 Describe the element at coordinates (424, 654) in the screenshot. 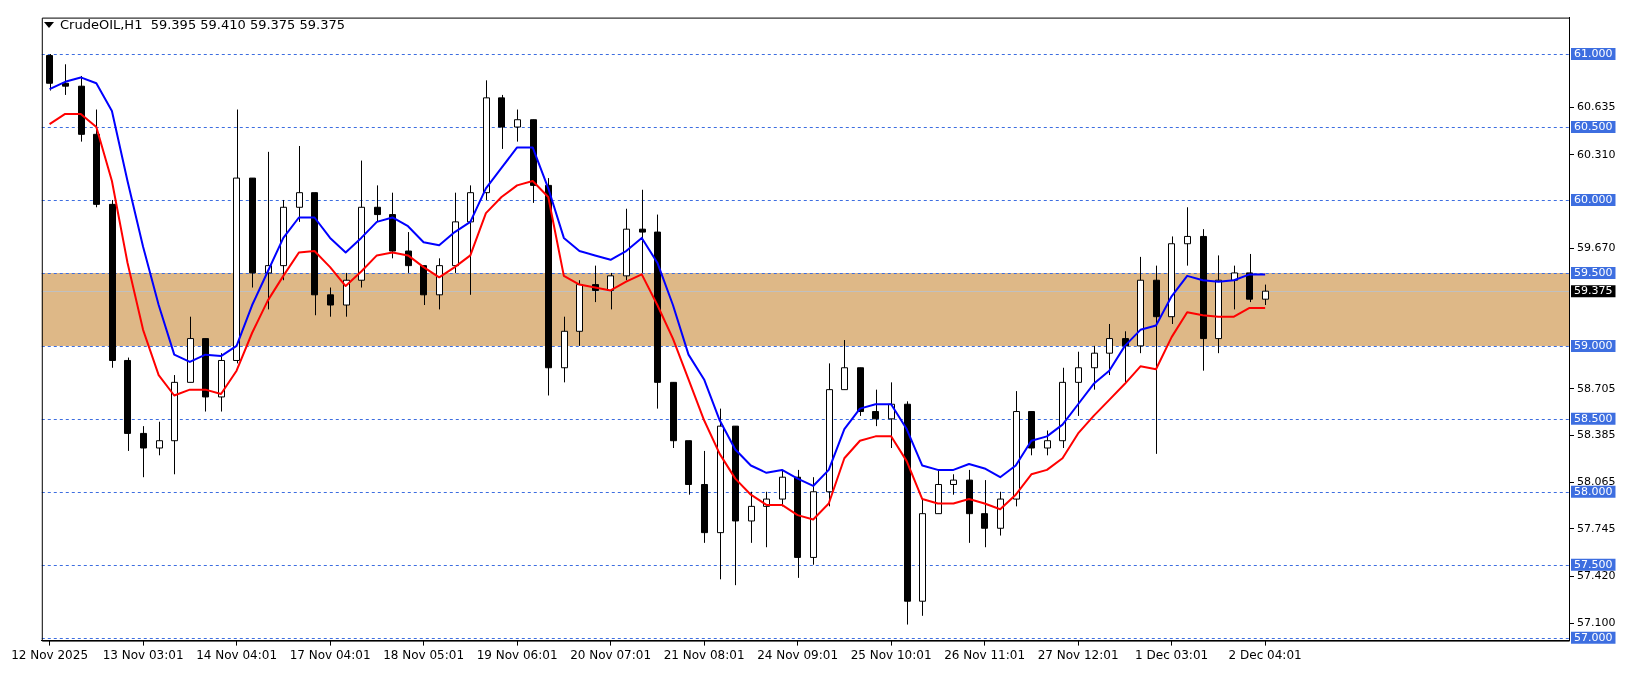

I see `x-tick-label: 18 Nov 05:01` at that location.